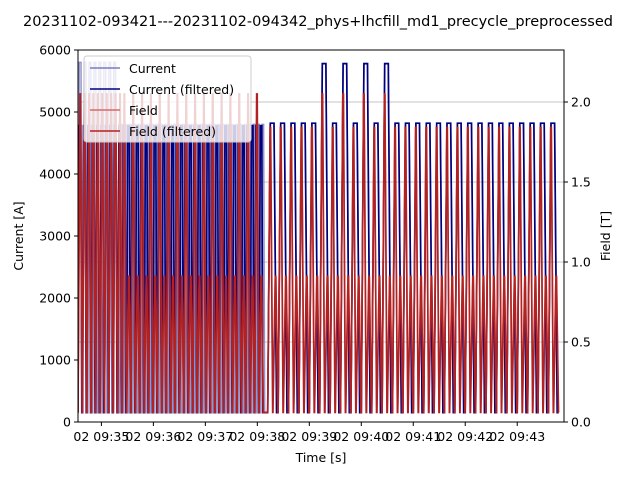  Describe the element at coordinates (581, 102) in the screenshot. I see `y-right-tick-label-4: 2.0` at that location.